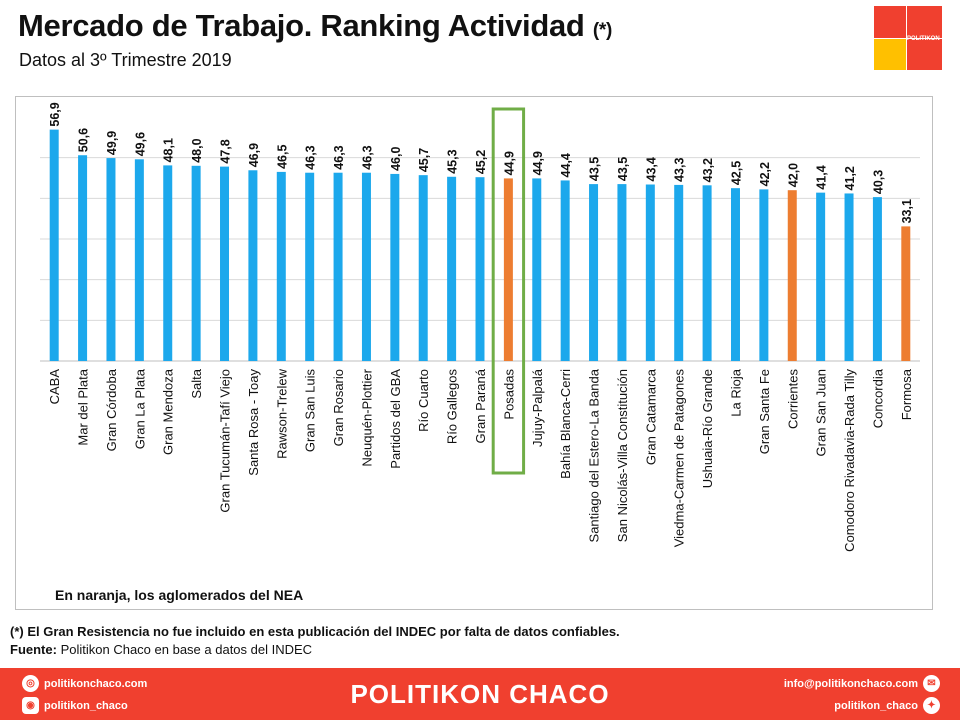  Describe the element at coordinates (424, 160) in the screenshot. I see `data-label-13: 45,7` at that location.